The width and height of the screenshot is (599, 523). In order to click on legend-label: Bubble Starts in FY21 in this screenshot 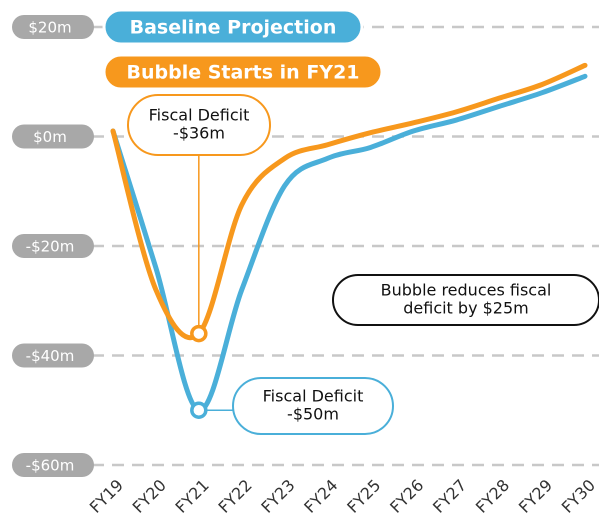, I will do `click(242, 73)`.